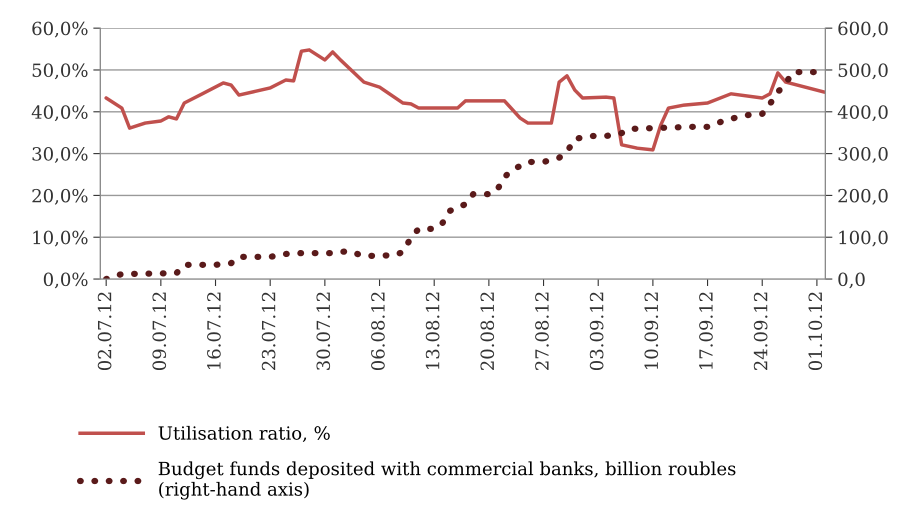 The width and height of the screenshot is (912, 512). What do you see at coordinates (105, 331) in the screenshot?
I see `x-tick-label: 02.07.12` at bounding box center [105, 331].